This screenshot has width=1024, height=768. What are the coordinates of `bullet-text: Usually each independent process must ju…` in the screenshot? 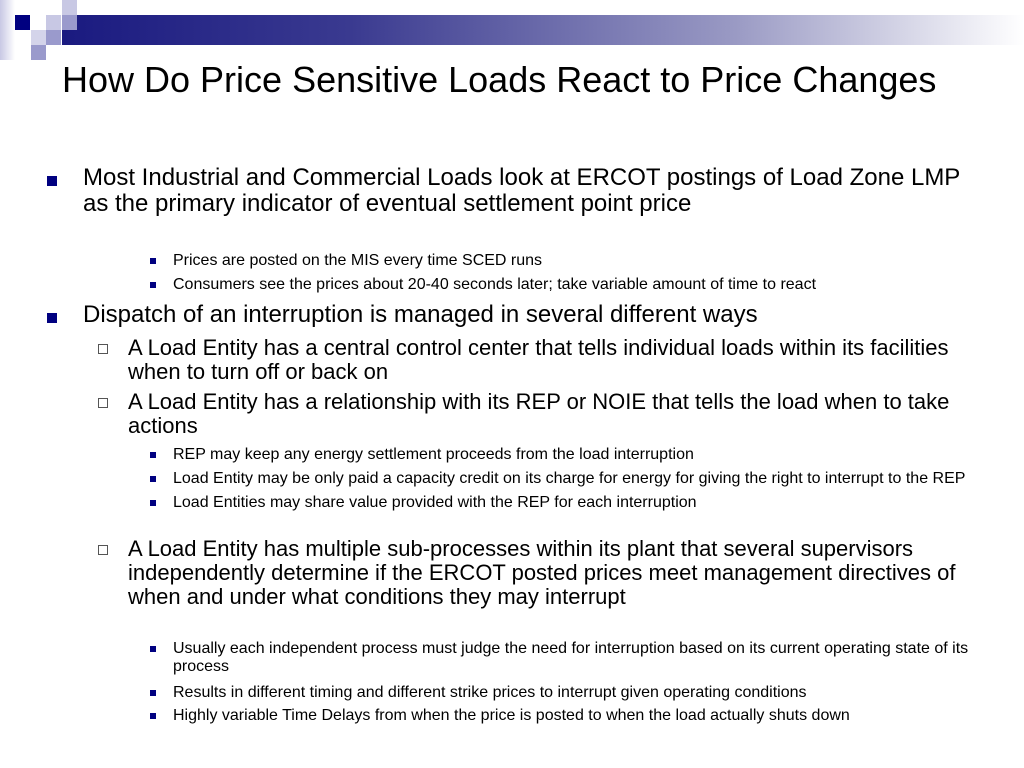 It's located at (571, 657).